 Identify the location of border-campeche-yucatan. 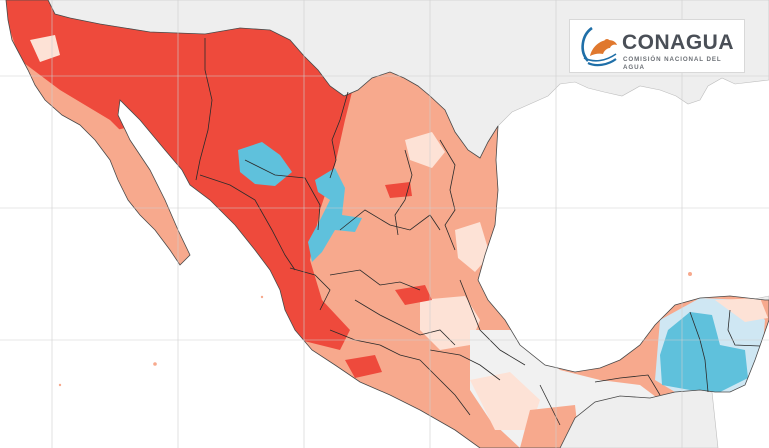
(699, 352).